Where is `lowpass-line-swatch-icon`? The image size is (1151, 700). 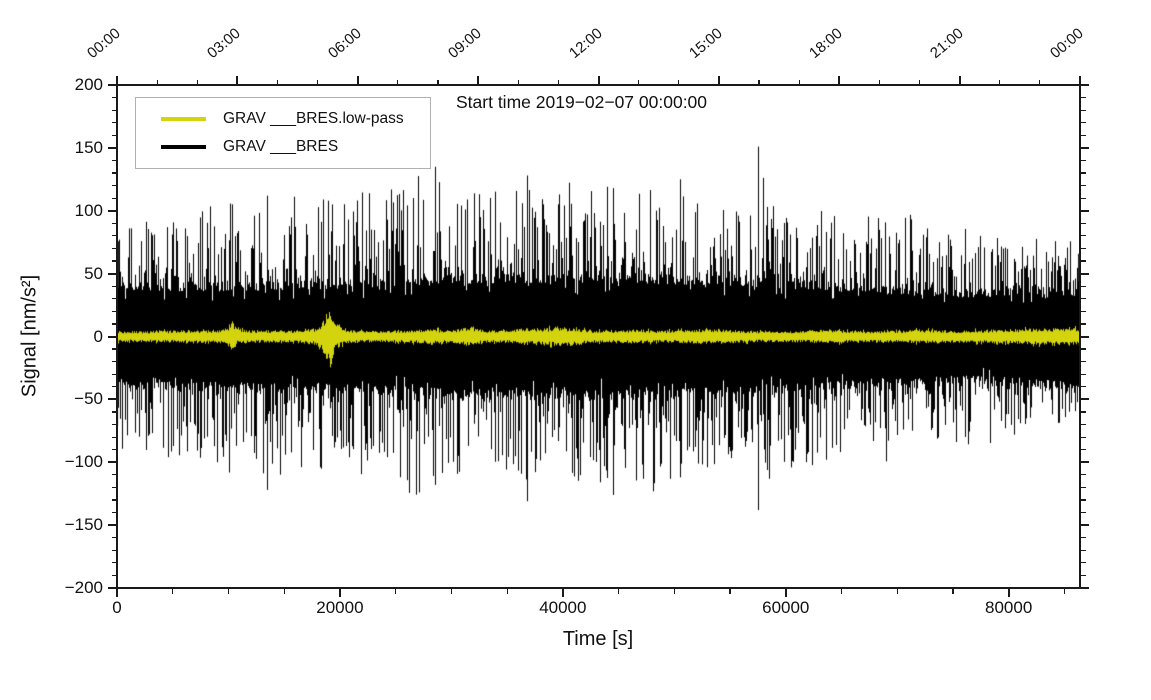 lowpass-line-swatch-icon is located at coordinates (183, 118).